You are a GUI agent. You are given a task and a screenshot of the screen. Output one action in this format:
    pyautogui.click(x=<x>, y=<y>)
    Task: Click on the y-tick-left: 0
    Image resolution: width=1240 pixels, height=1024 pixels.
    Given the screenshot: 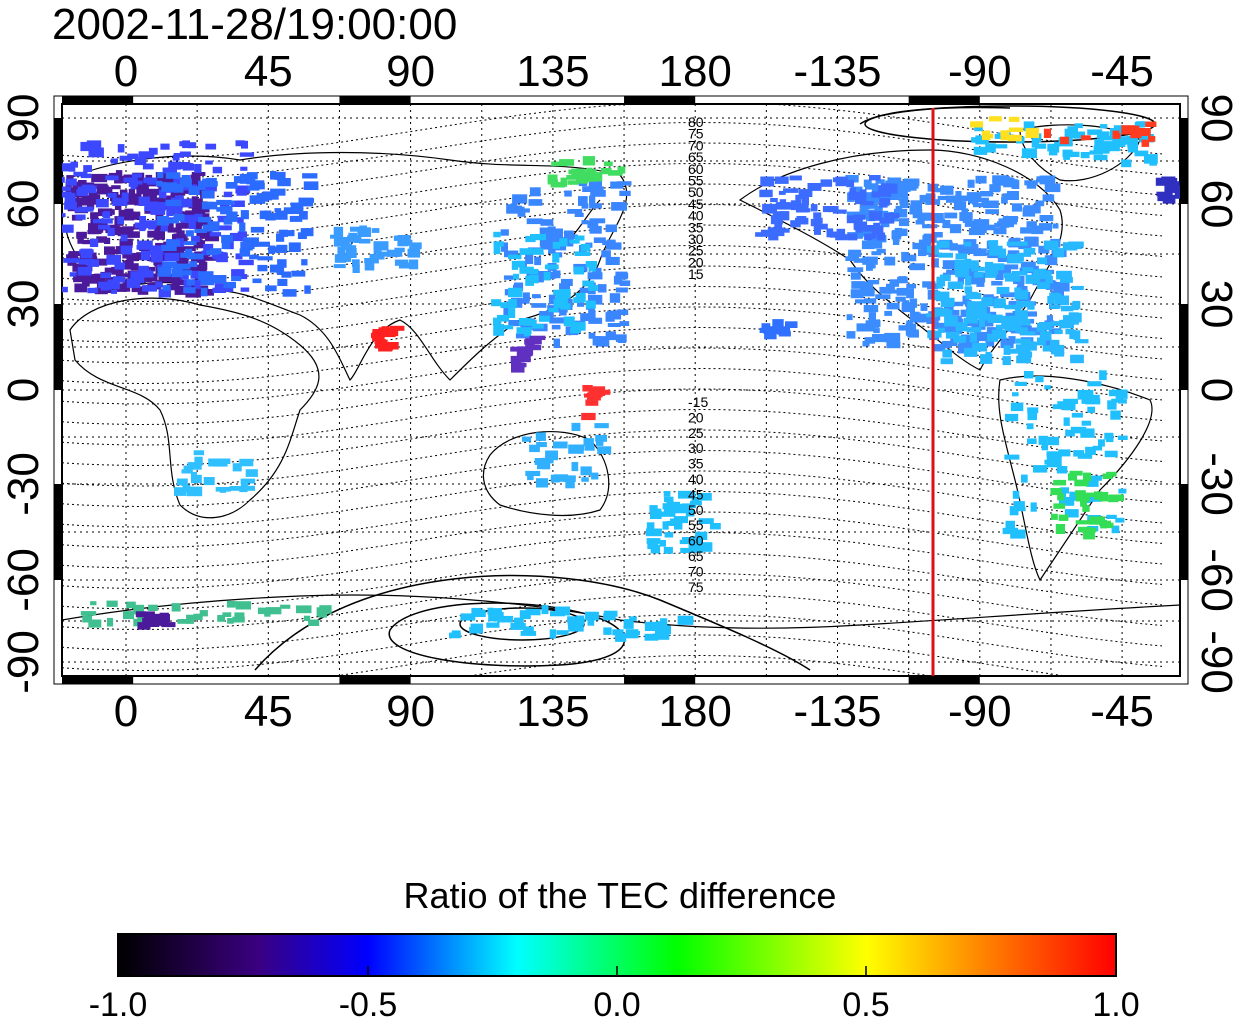 What is the action you would take?
    pyautogui.click(x=24, y=390)
    